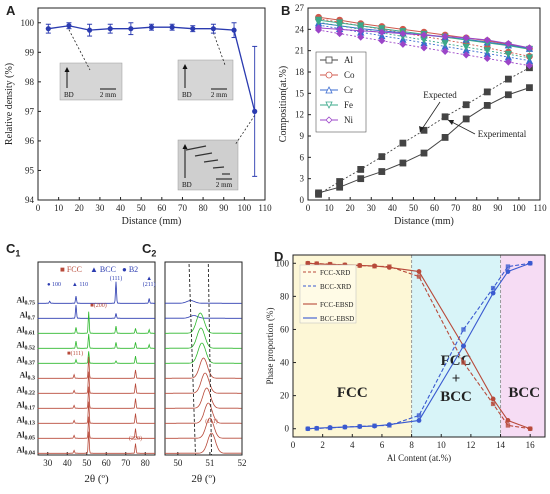 This screenshot has height=494, width=550. Describe the element at coordinates (285, 363) in the screenshot. I see `y-tick-label-d: 40` at that location.